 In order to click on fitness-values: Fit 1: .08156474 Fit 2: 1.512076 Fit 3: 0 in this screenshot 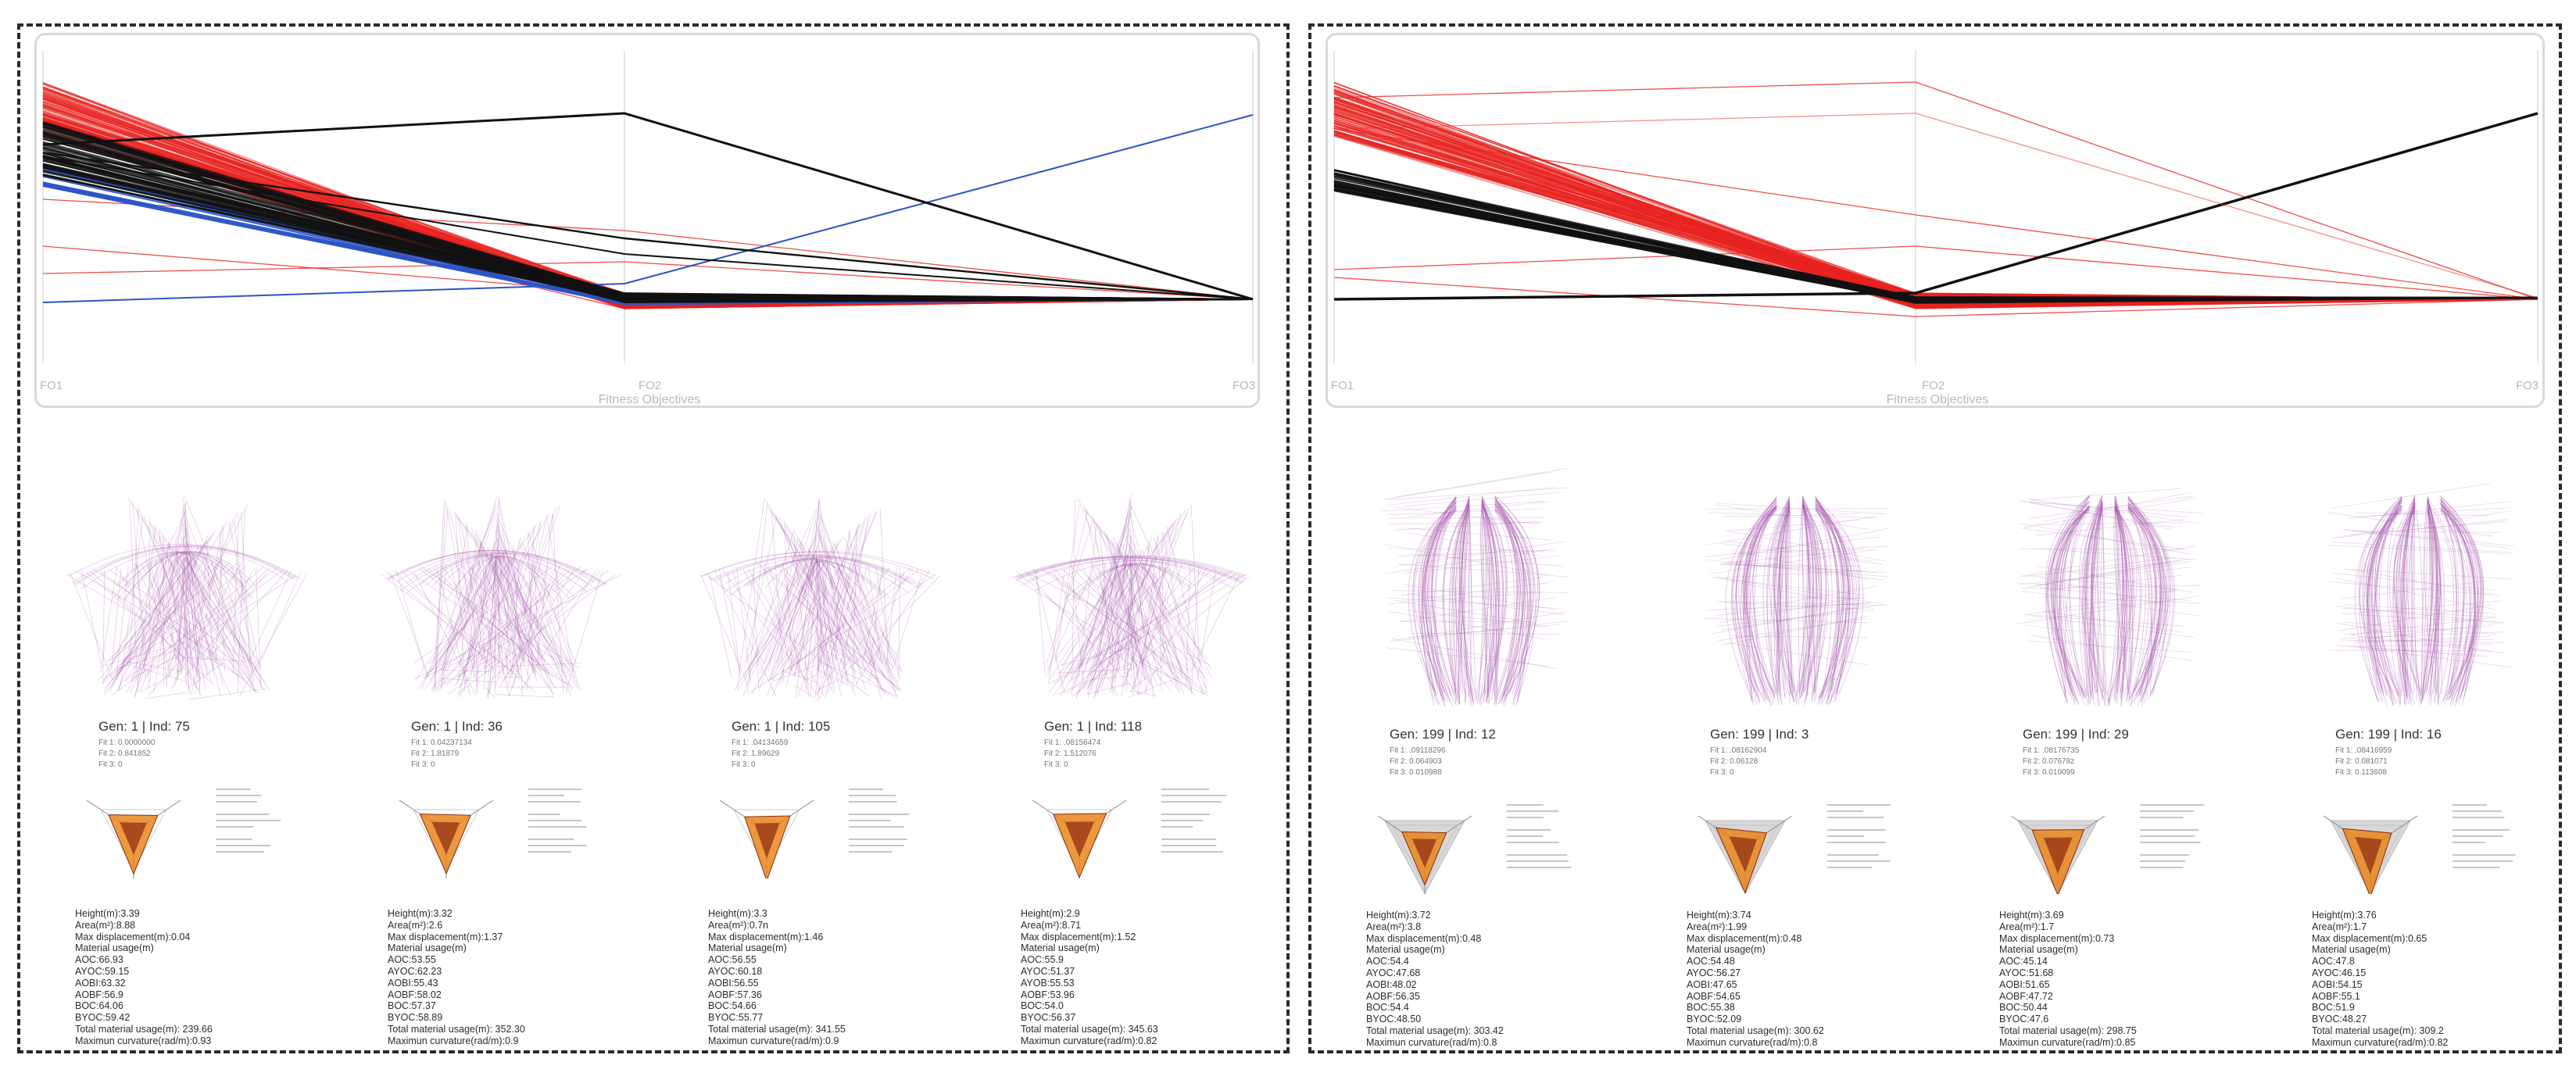, I will do `click(1072, 754)`.